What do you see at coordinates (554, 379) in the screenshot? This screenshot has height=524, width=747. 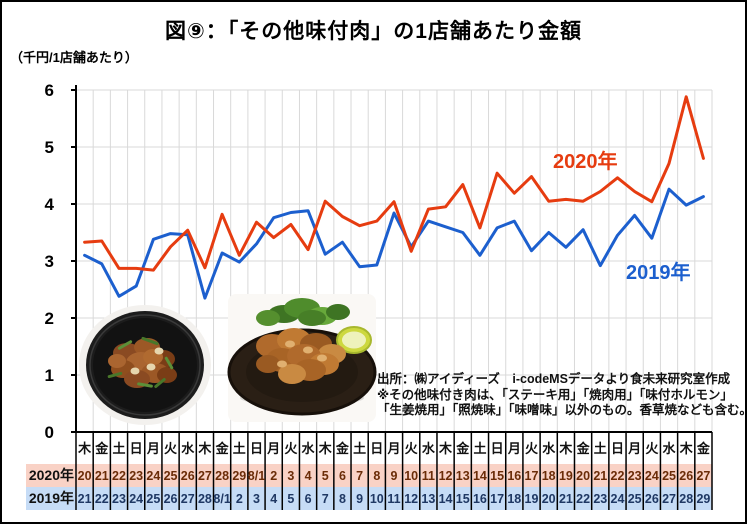 I see `source-line: 出所：㈱アイディーズ i-codeMSデータより食未来研究室作成` at bounding box center [554, 379].